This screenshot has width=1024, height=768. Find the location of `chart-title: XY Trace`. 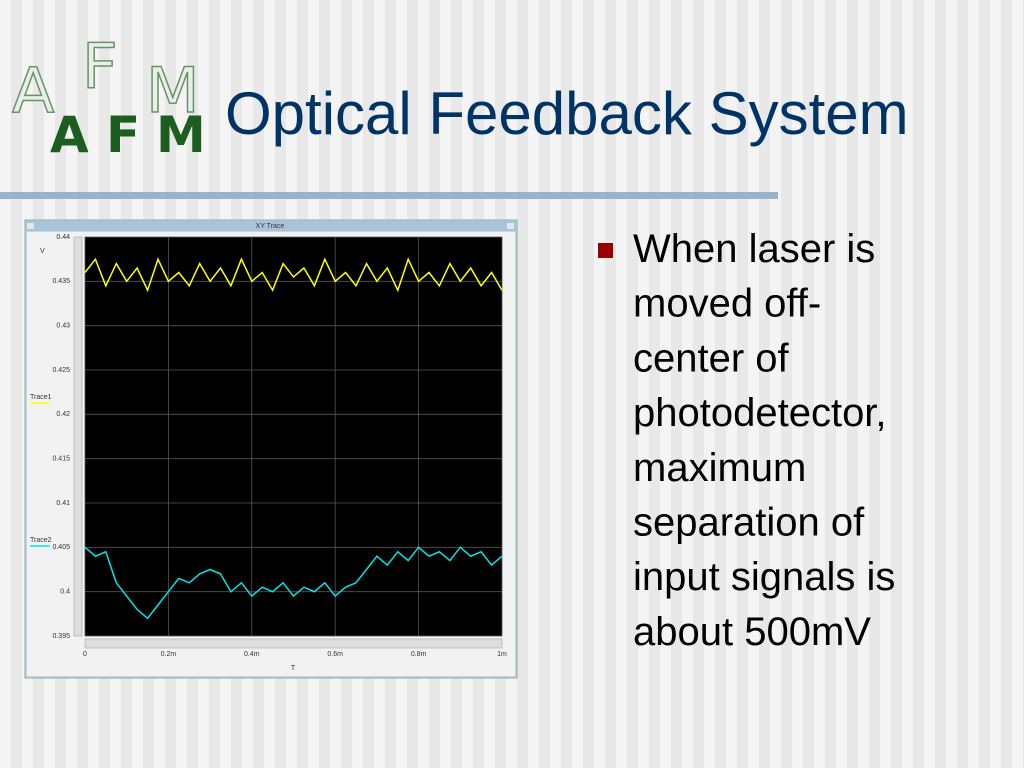

chart-title: XY Trace is located at coordinates (270, 226).